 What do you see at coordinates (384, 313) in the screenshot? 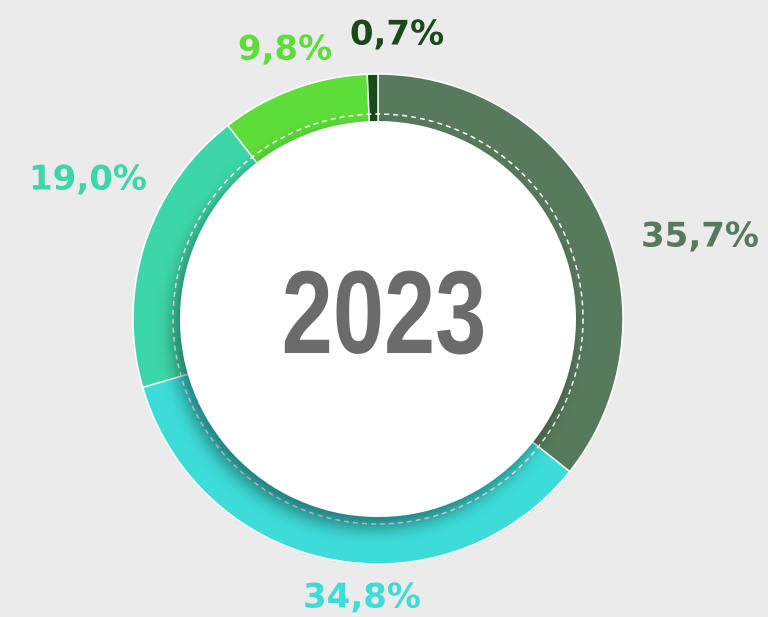
I see `center-label: 2023` at bounding box center [384, 313].